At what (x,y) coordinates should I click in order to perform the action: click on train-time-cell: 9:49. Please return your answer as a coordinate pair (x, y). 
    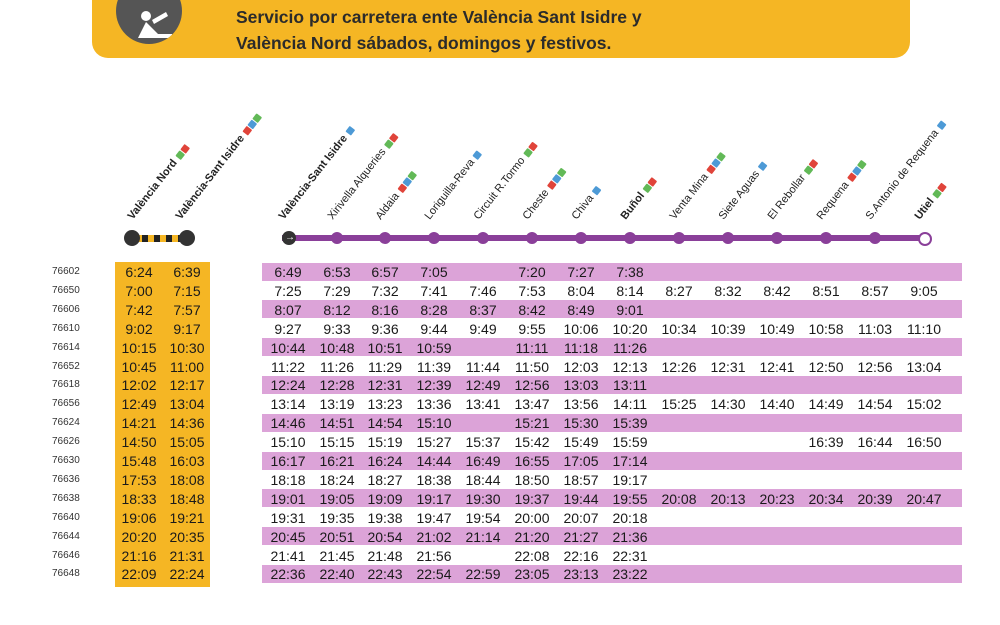
    Looking at the image, I should click on (483, 328).